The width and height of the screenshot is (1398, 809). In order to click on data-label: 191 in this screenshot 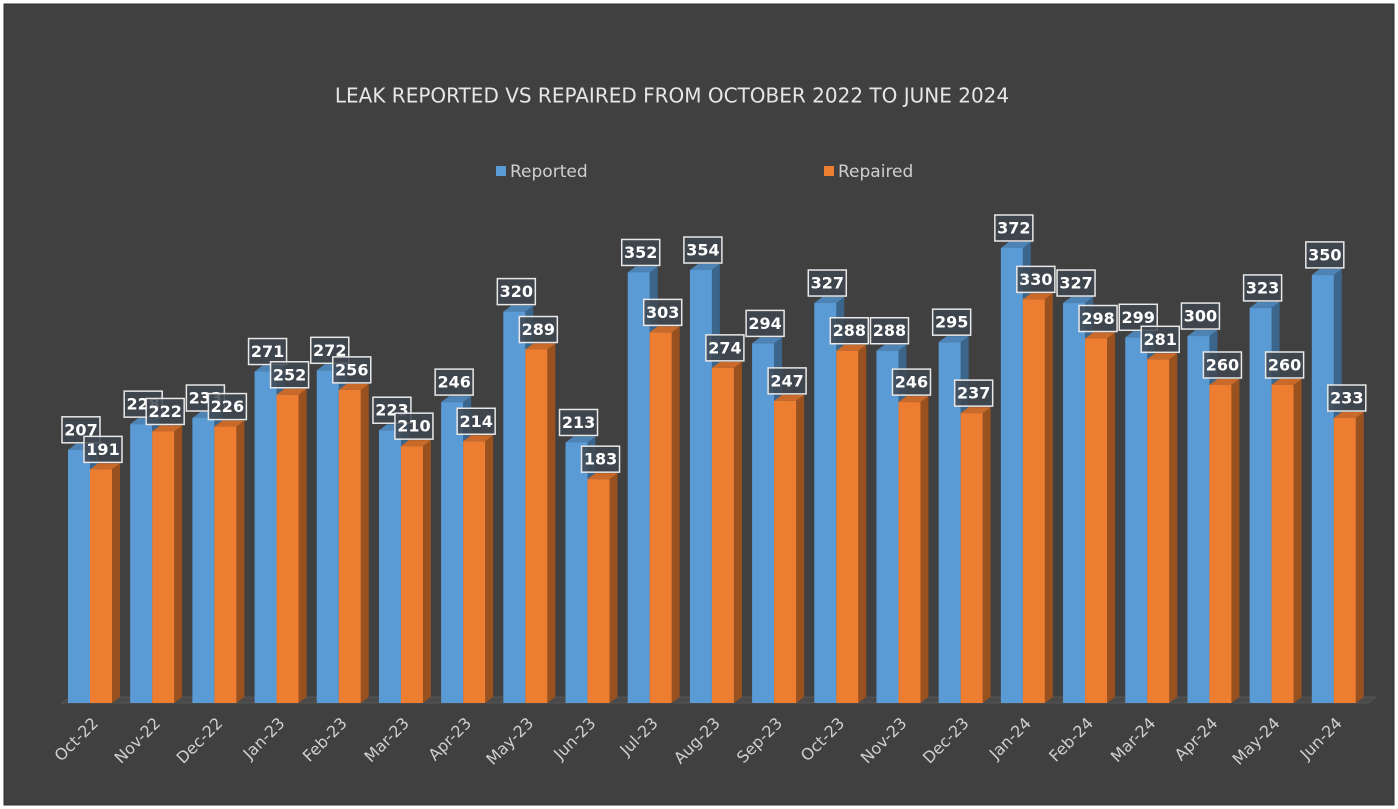, I will do `click(102, 449)`.